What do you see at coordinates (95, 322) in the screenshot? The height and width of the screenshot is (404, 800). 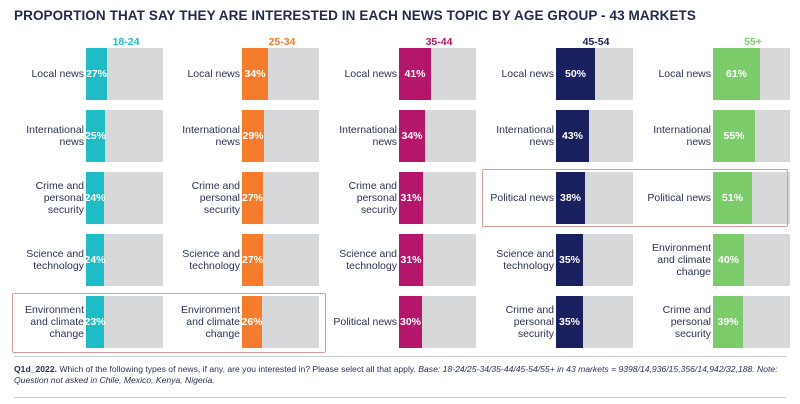 I see `bar-0-4: 23%` at bounding box center [95, 322].